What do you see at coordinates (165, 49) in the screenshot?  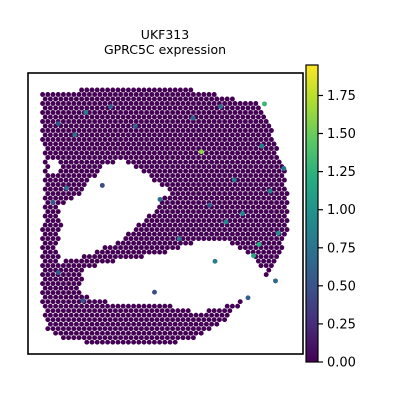 I see `chart-subtitle: GPRC5C expression` at bounding box center [165, 49].